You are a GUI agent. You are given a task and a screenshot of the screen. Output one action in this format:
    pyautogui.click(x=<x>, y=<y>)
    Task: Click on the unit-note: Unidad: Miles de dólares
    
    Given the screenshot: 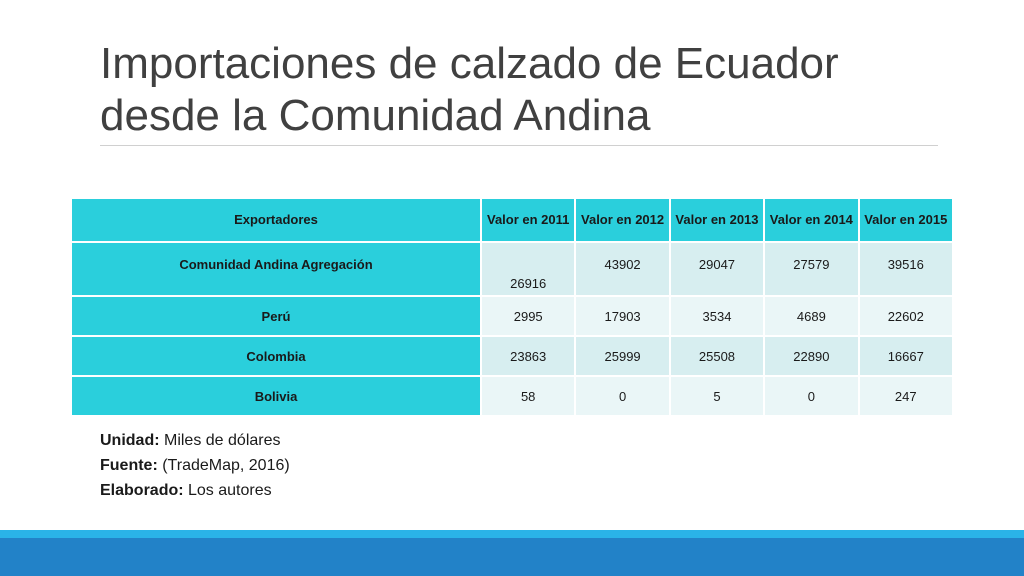 What is the action you would take?
    pyautogui.click(x=195, y=440)
    